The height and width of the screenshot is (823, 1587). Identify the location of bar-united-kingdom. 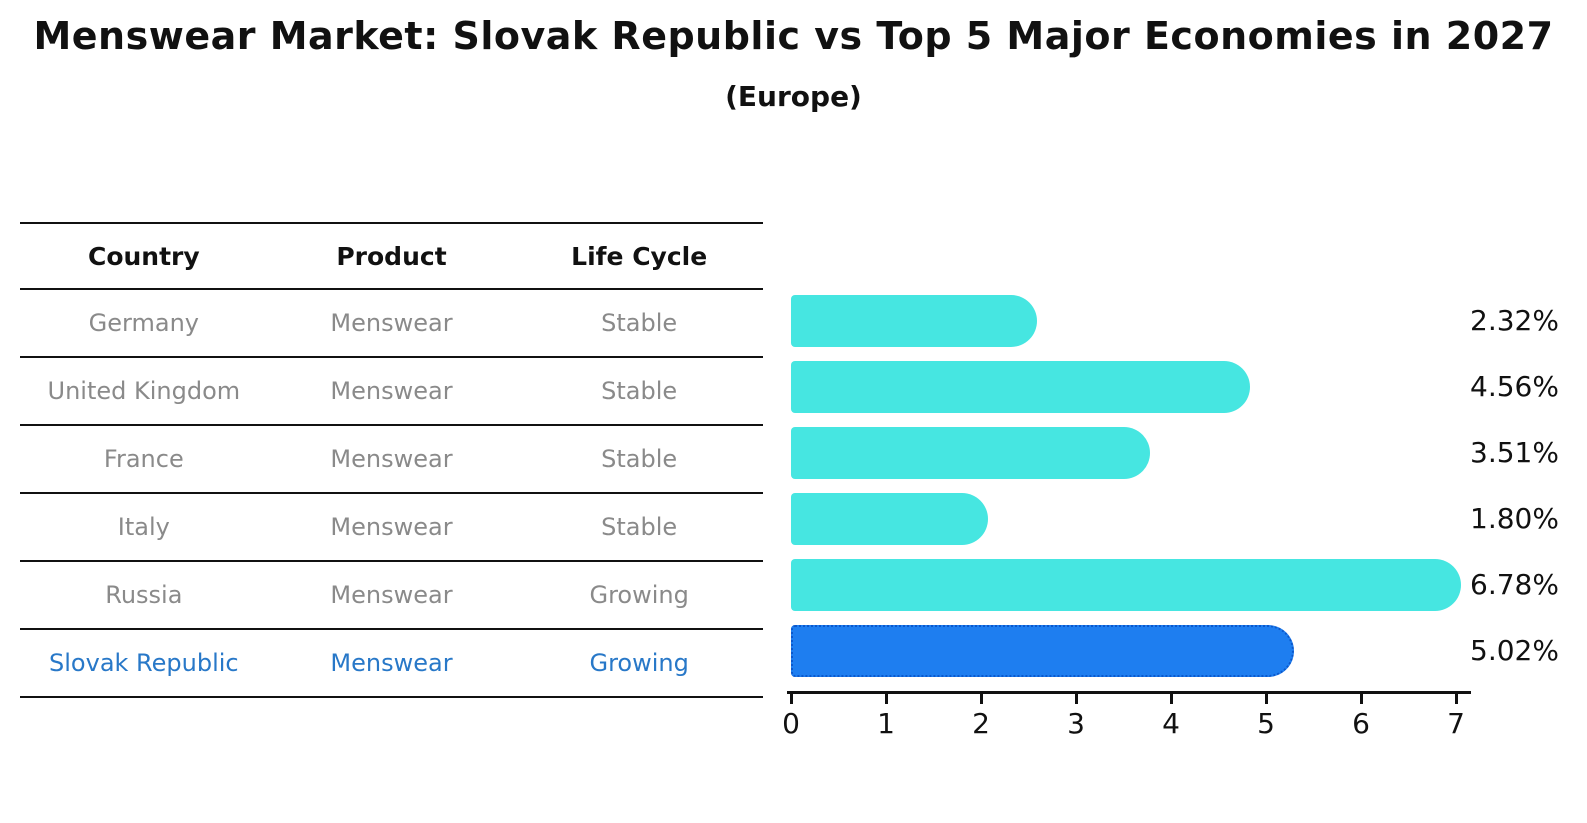
(1021, 387).